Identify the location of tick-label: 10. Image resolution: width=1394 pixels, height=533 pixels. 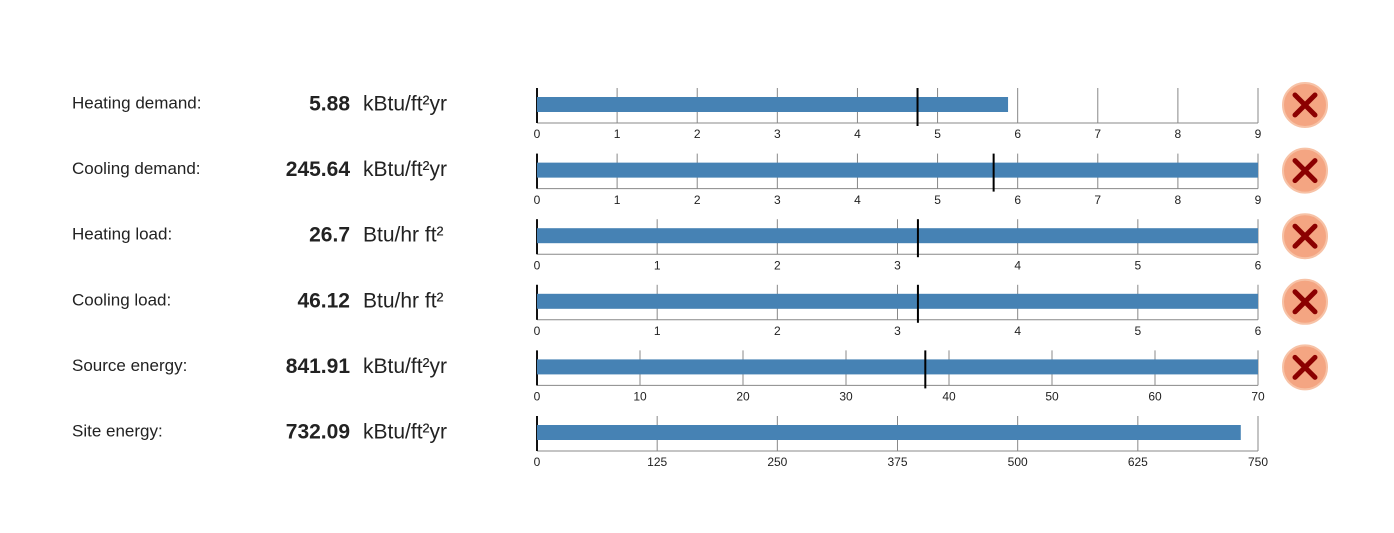
(640, 397).